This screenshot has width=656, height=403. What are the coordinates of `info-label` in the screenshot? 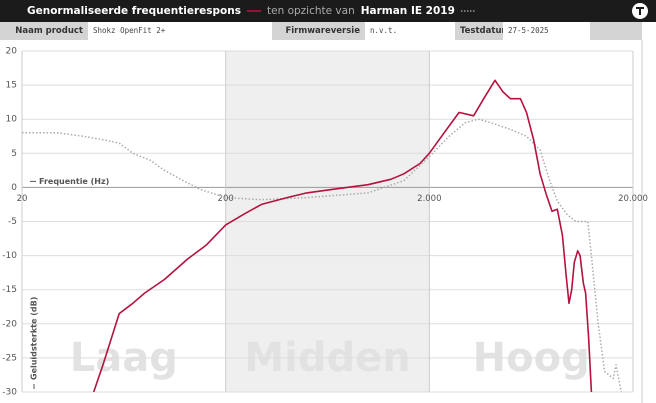 It's located at (616, 31).